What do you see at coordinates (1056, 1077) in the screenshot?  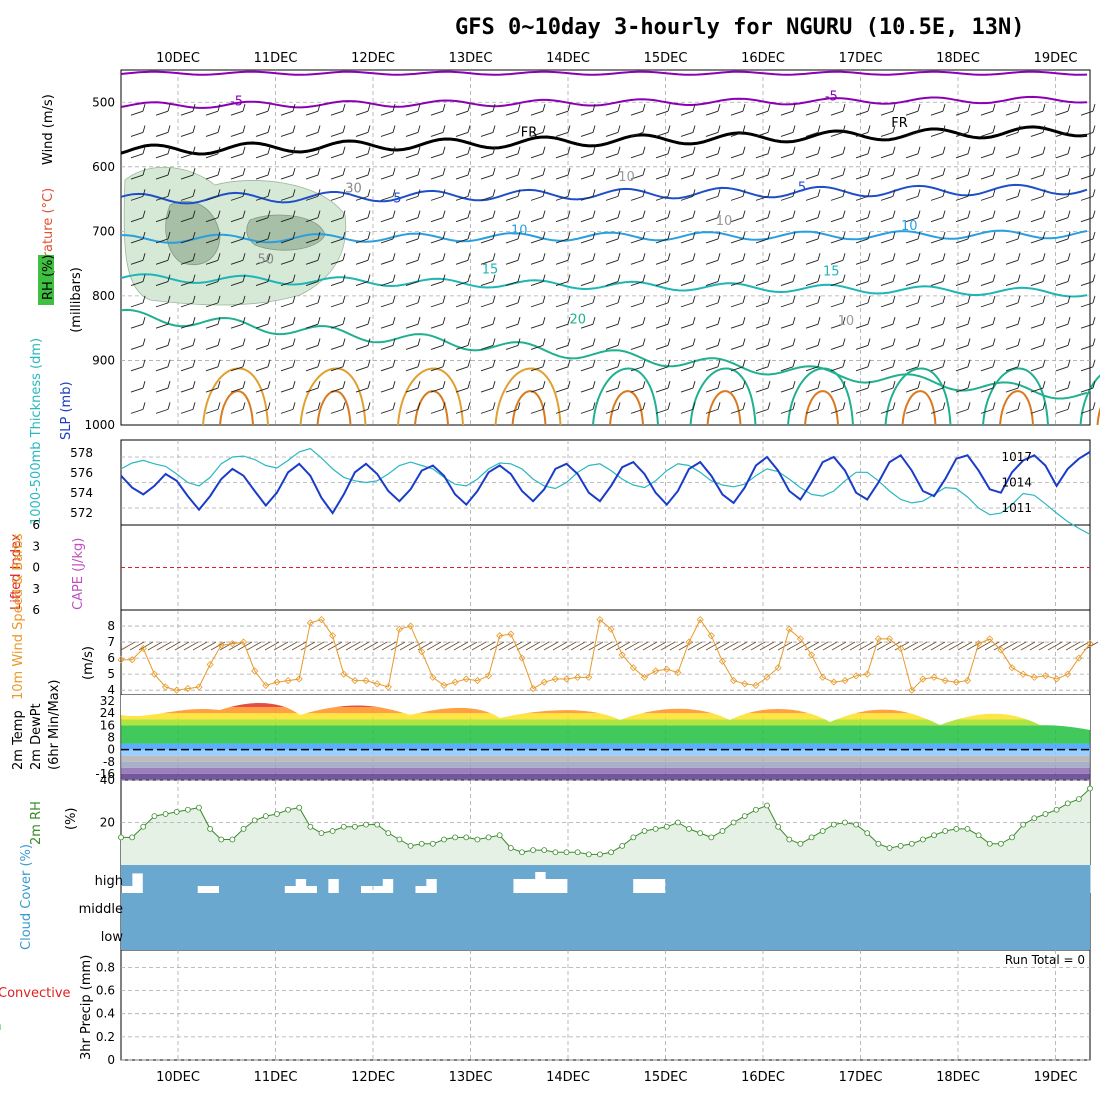 I see `date-label-bottom: 19DEC` at bounding box center [1056, 1077].